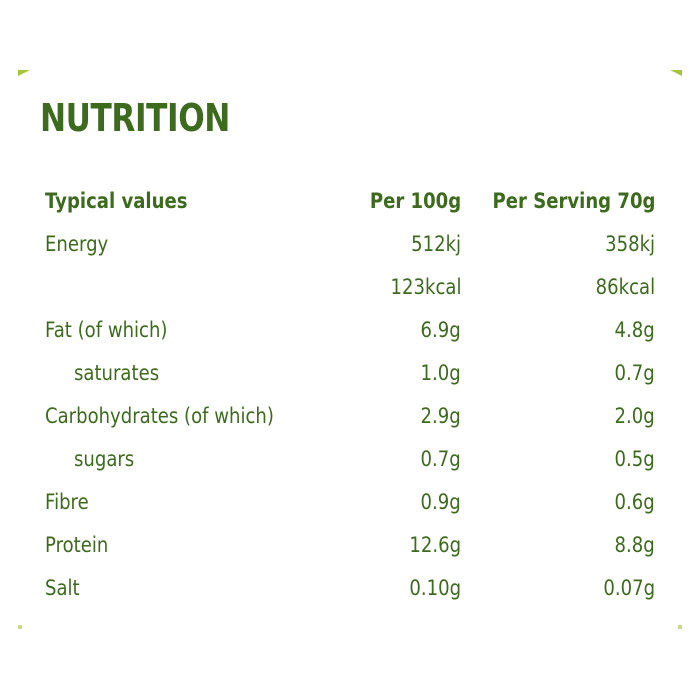 The width and height of the screenshot is (700, 700). Describe the element at coordinates (106, 330) in the screenshot. I see `row-label: Fat (of which)` at that location.